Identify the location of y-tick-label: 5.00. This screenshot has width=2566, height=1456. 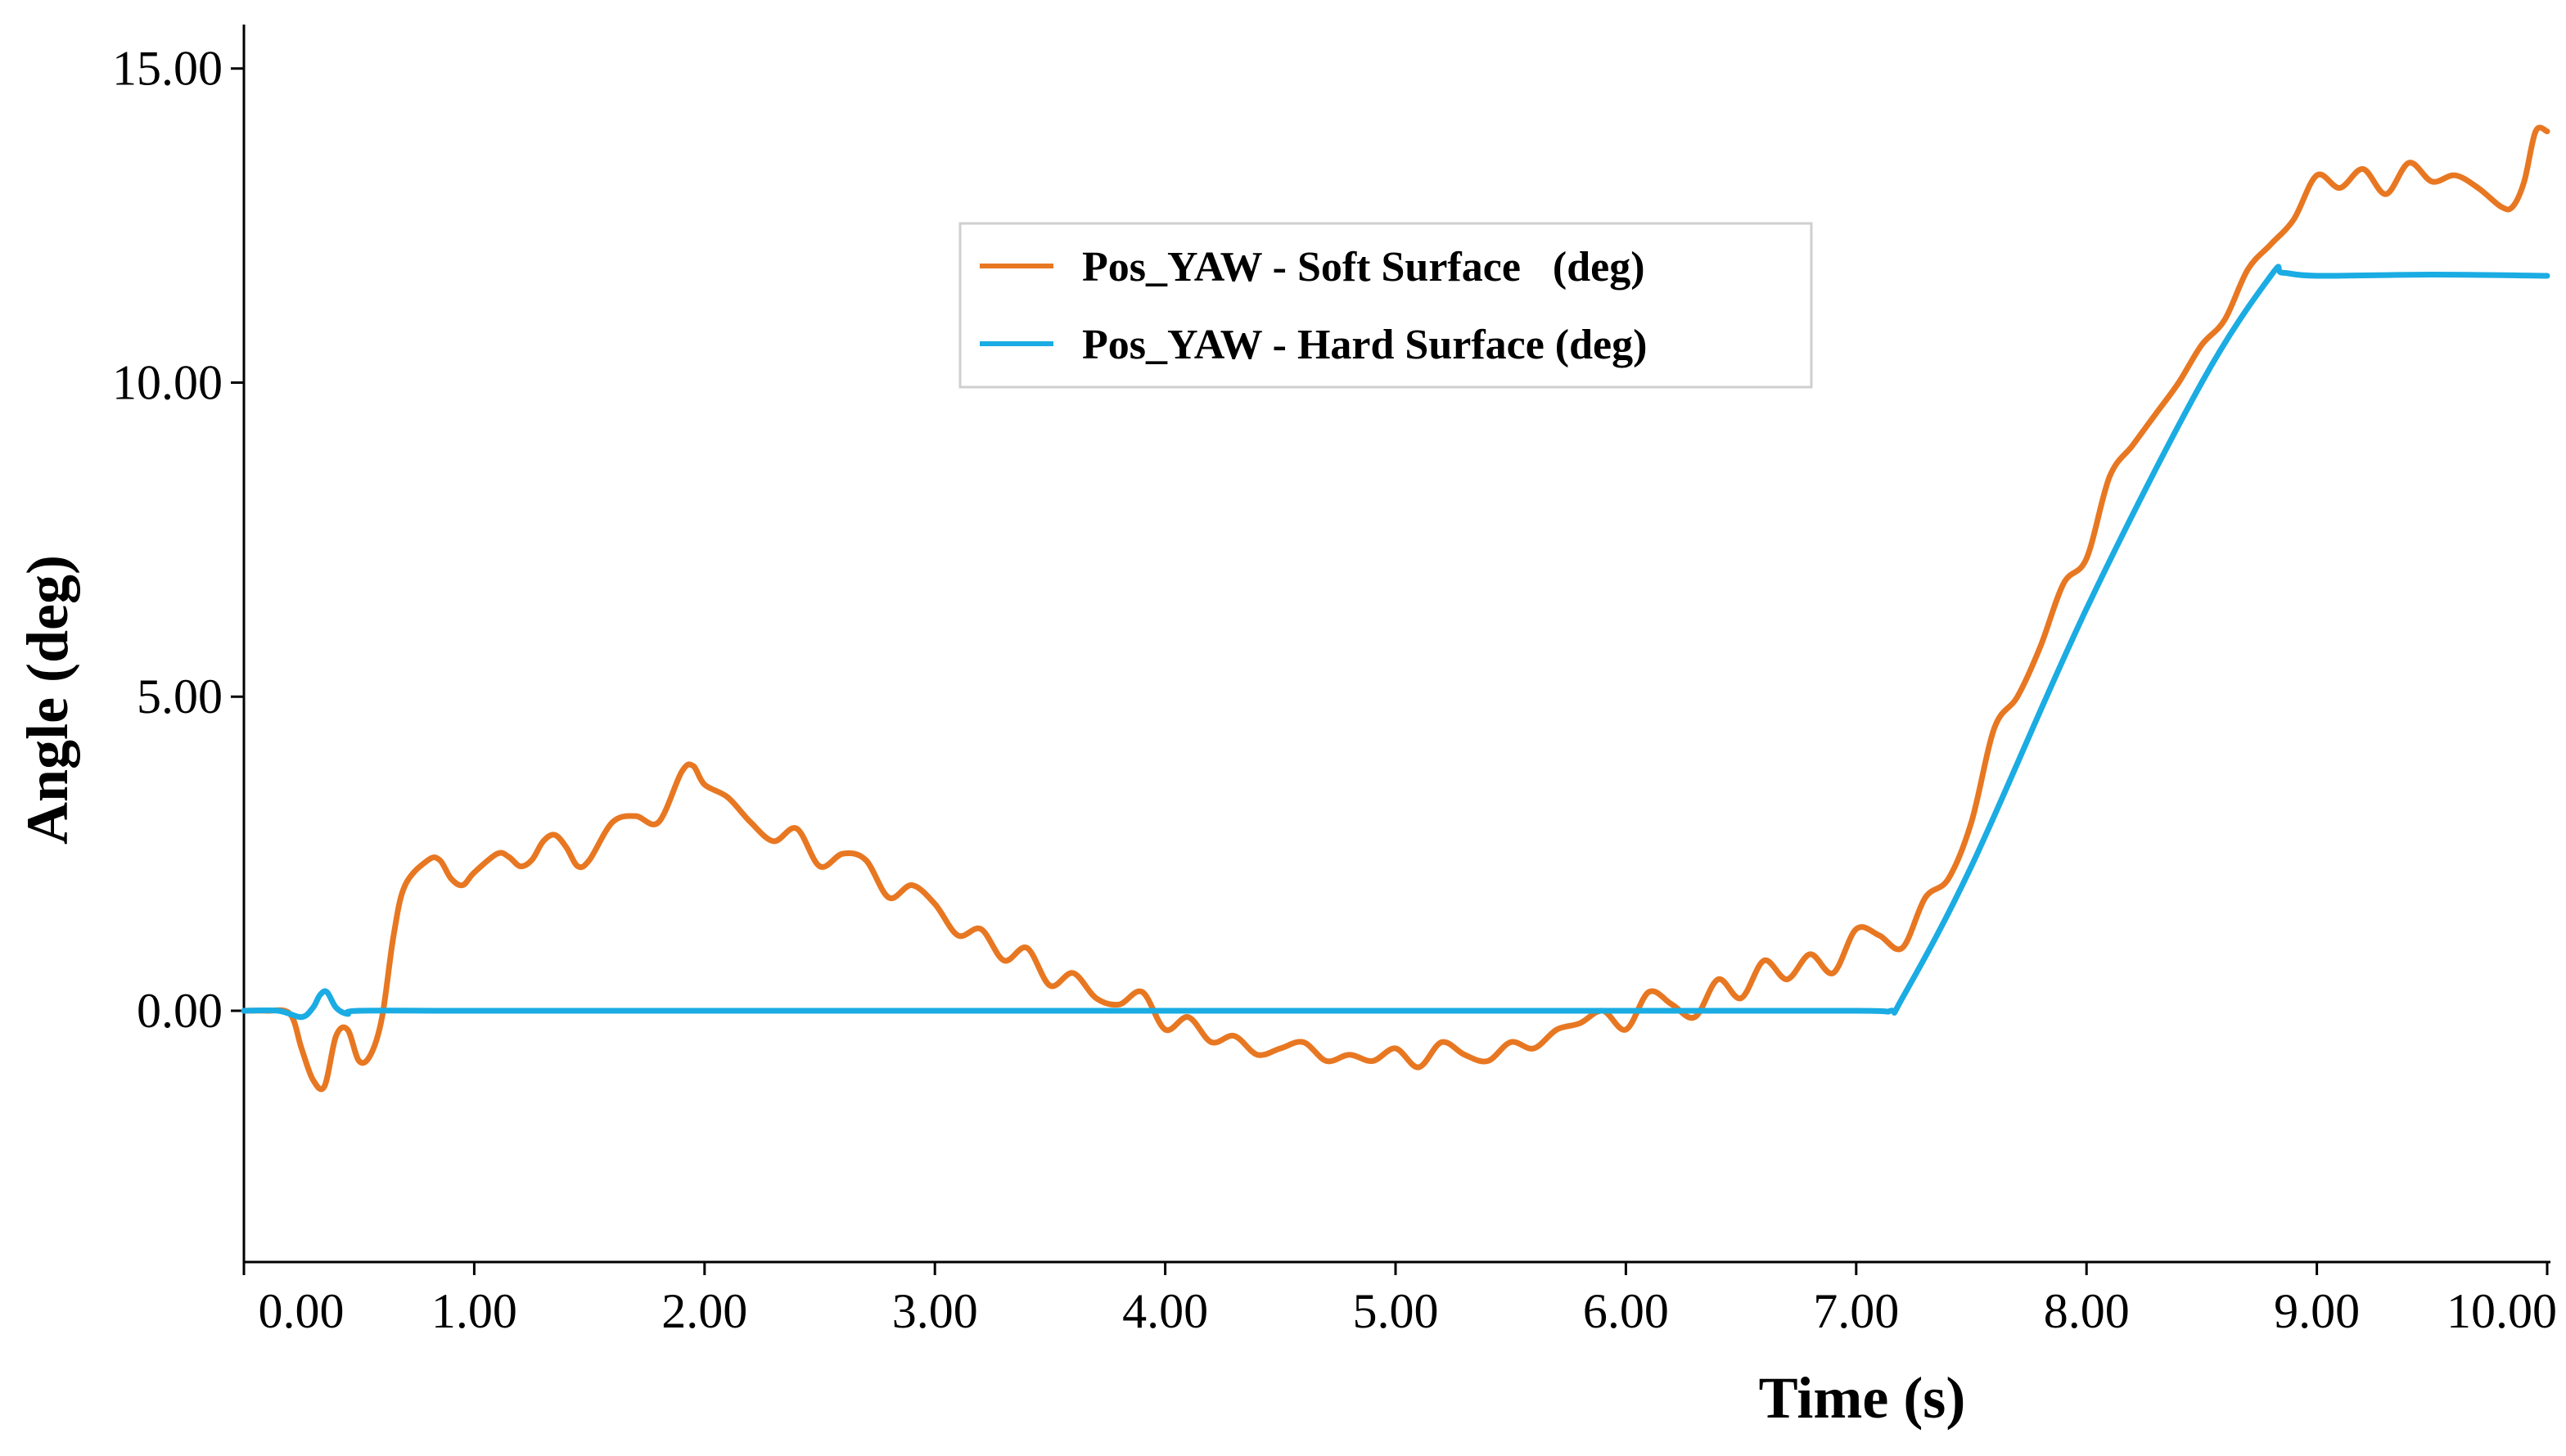
(180, 696).